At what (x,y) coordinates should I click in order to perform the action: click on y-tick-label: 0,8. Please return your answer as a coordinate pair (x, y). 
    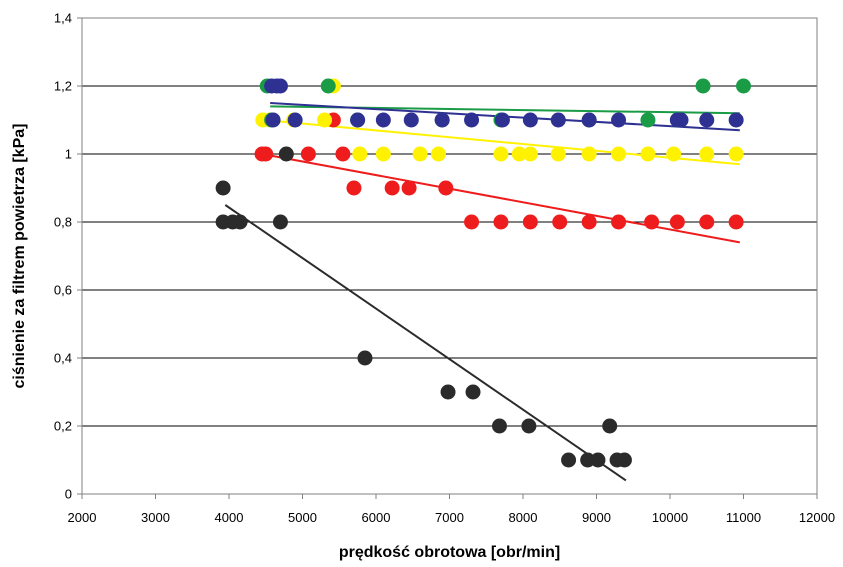
    Looking at the image, I should click on (63, 222).